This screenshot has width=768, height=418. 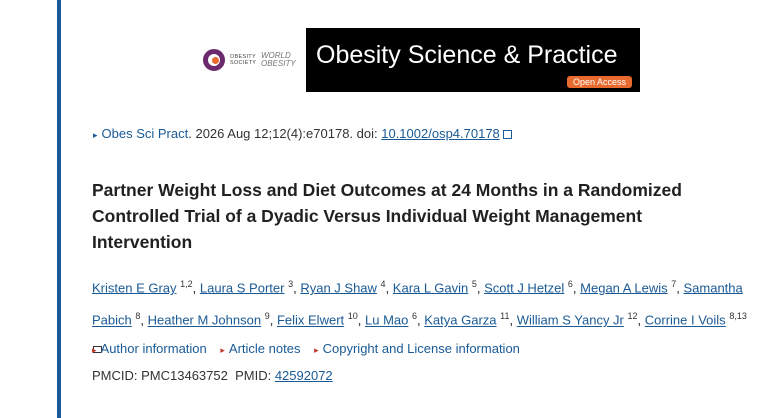 What do you see at coordinates (421, 348) in the screenshot?
I see `copyright-license-link: Copyright and License information` at bounding box center [421, 348].